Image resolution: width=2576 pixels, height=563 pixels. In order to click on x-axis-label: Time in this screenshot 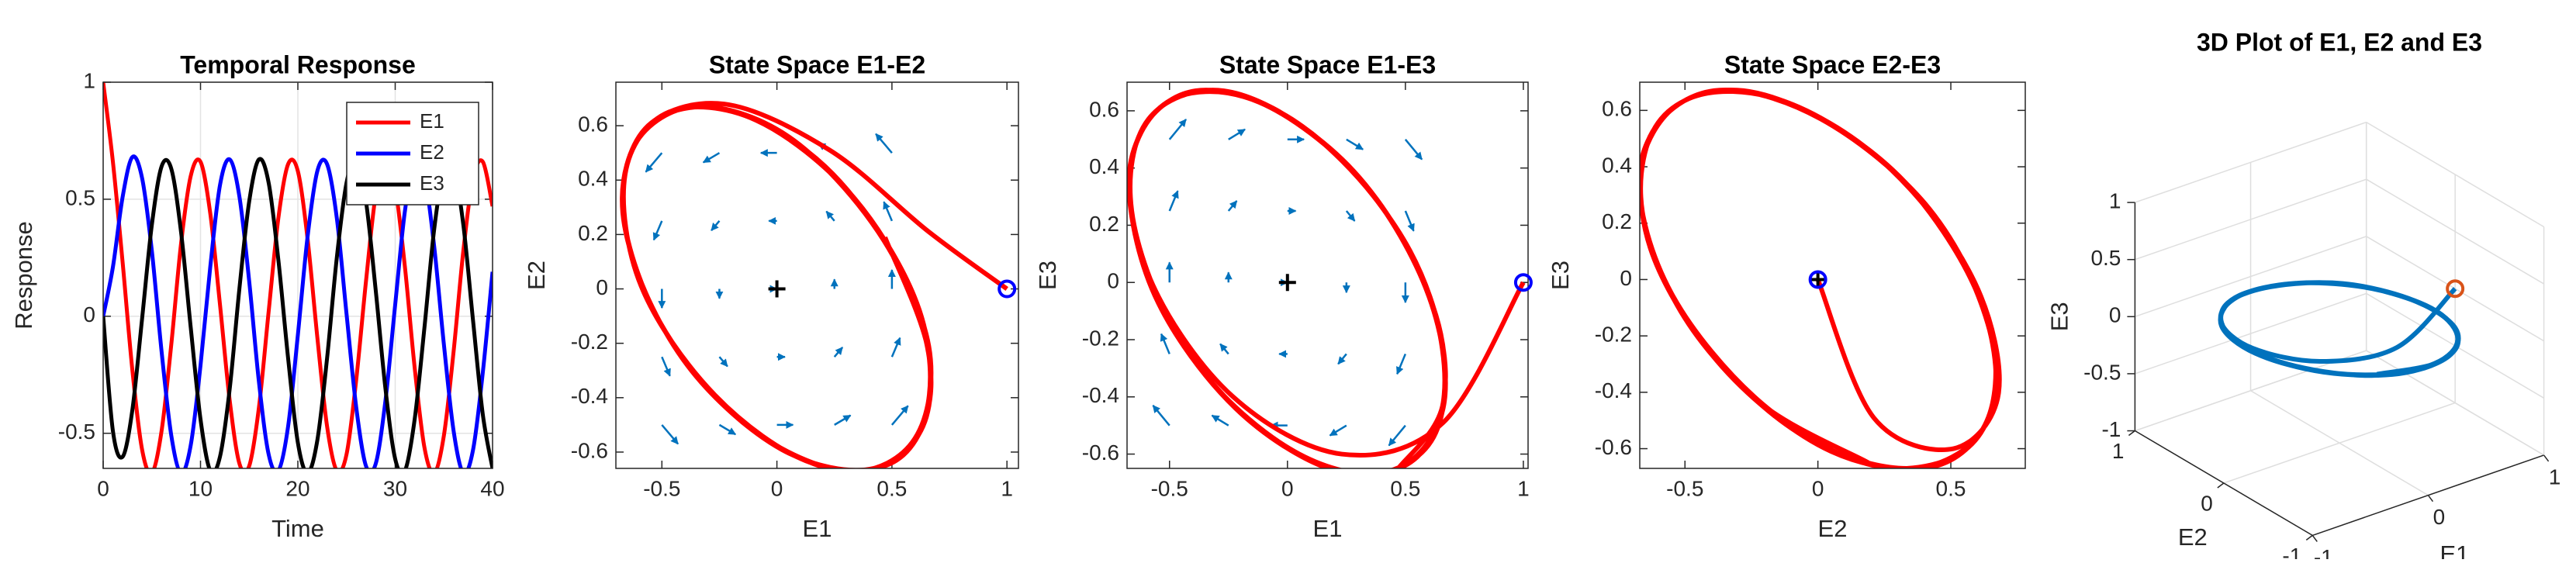, I will do `click(297, 528)`.